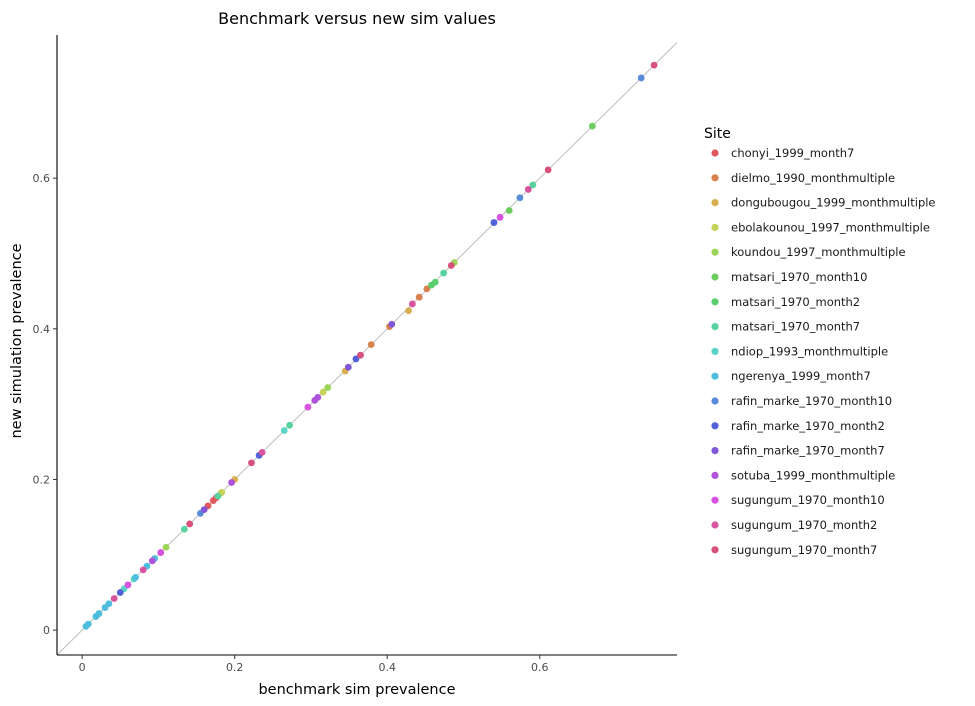 This screenshot has width=975, height=706. Describe the element at coordinates (17, 340) in the screenshot. I see `y-axis-title: new simulation prevalence` at that location.